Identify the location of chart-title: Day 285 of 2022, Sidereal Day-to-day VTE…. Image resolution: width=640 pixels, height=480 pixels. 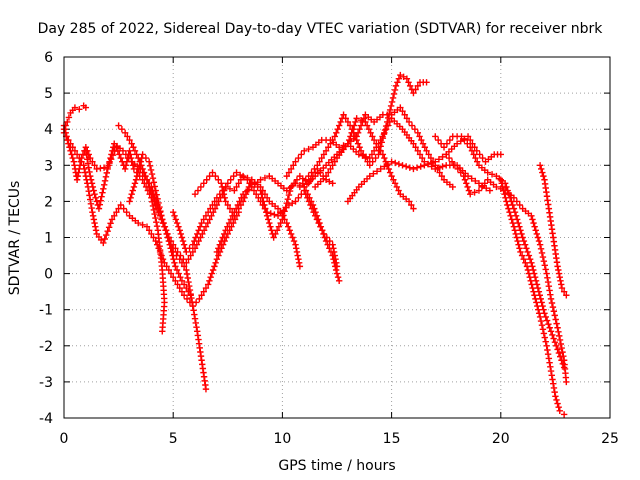
(321, 29).